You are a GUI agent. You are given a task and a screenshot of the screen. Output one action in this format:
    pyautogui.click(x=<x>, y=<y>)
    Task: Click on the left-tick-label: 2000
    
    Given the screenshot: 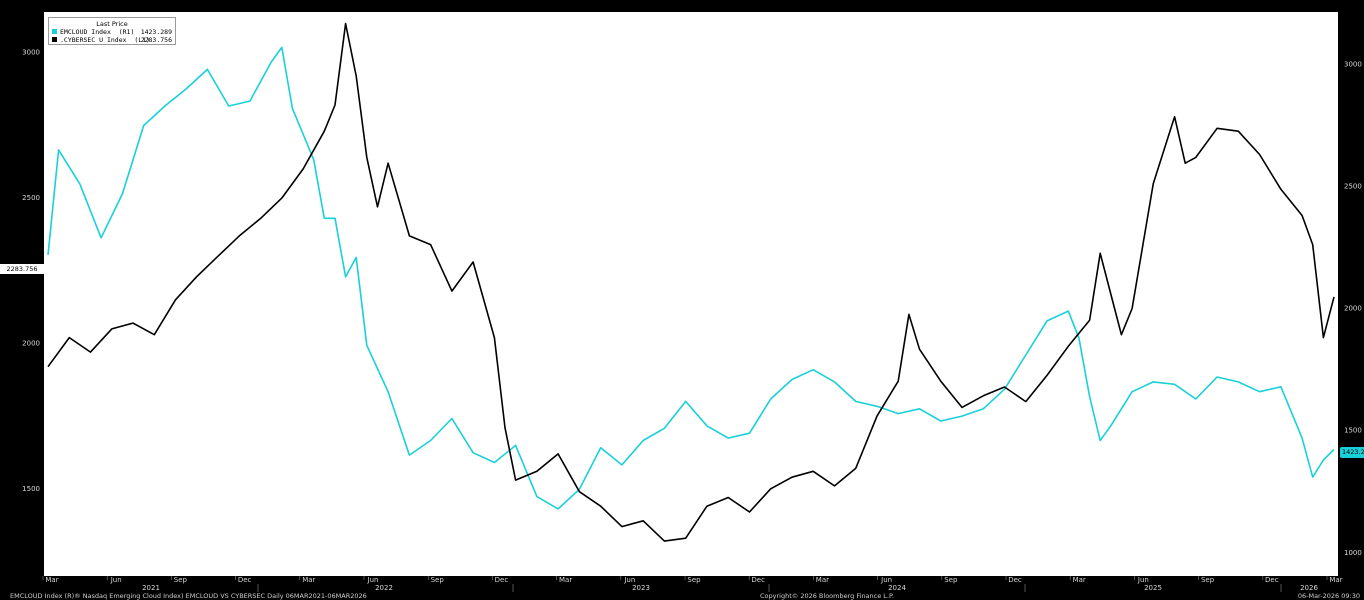 What is the action you would take?
    pyautogui.click(x=31, y=343)
    